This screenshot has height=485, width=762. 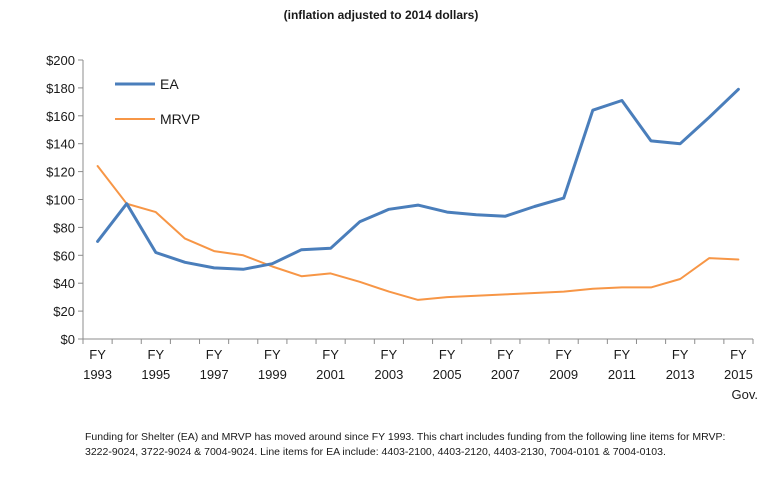 What do you see at coordinates (60, 144) in the screenshot?
I see `y-tick-label: $140` at bounding box center [60, 144].